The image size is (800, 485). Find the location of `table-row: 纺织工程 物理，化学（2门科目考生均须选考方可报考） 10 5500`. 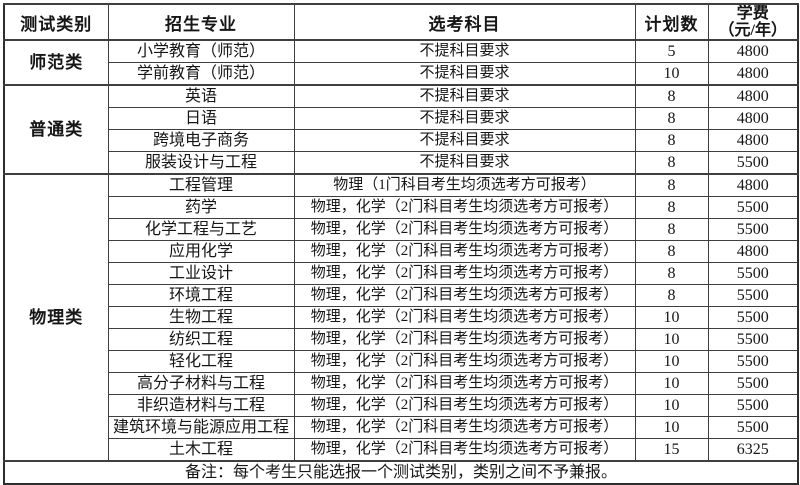

table-row: 纺织工程 物理，化学（2门科目考生均须选考方可报考） 10 5500 is located at coordinates (401, 339).